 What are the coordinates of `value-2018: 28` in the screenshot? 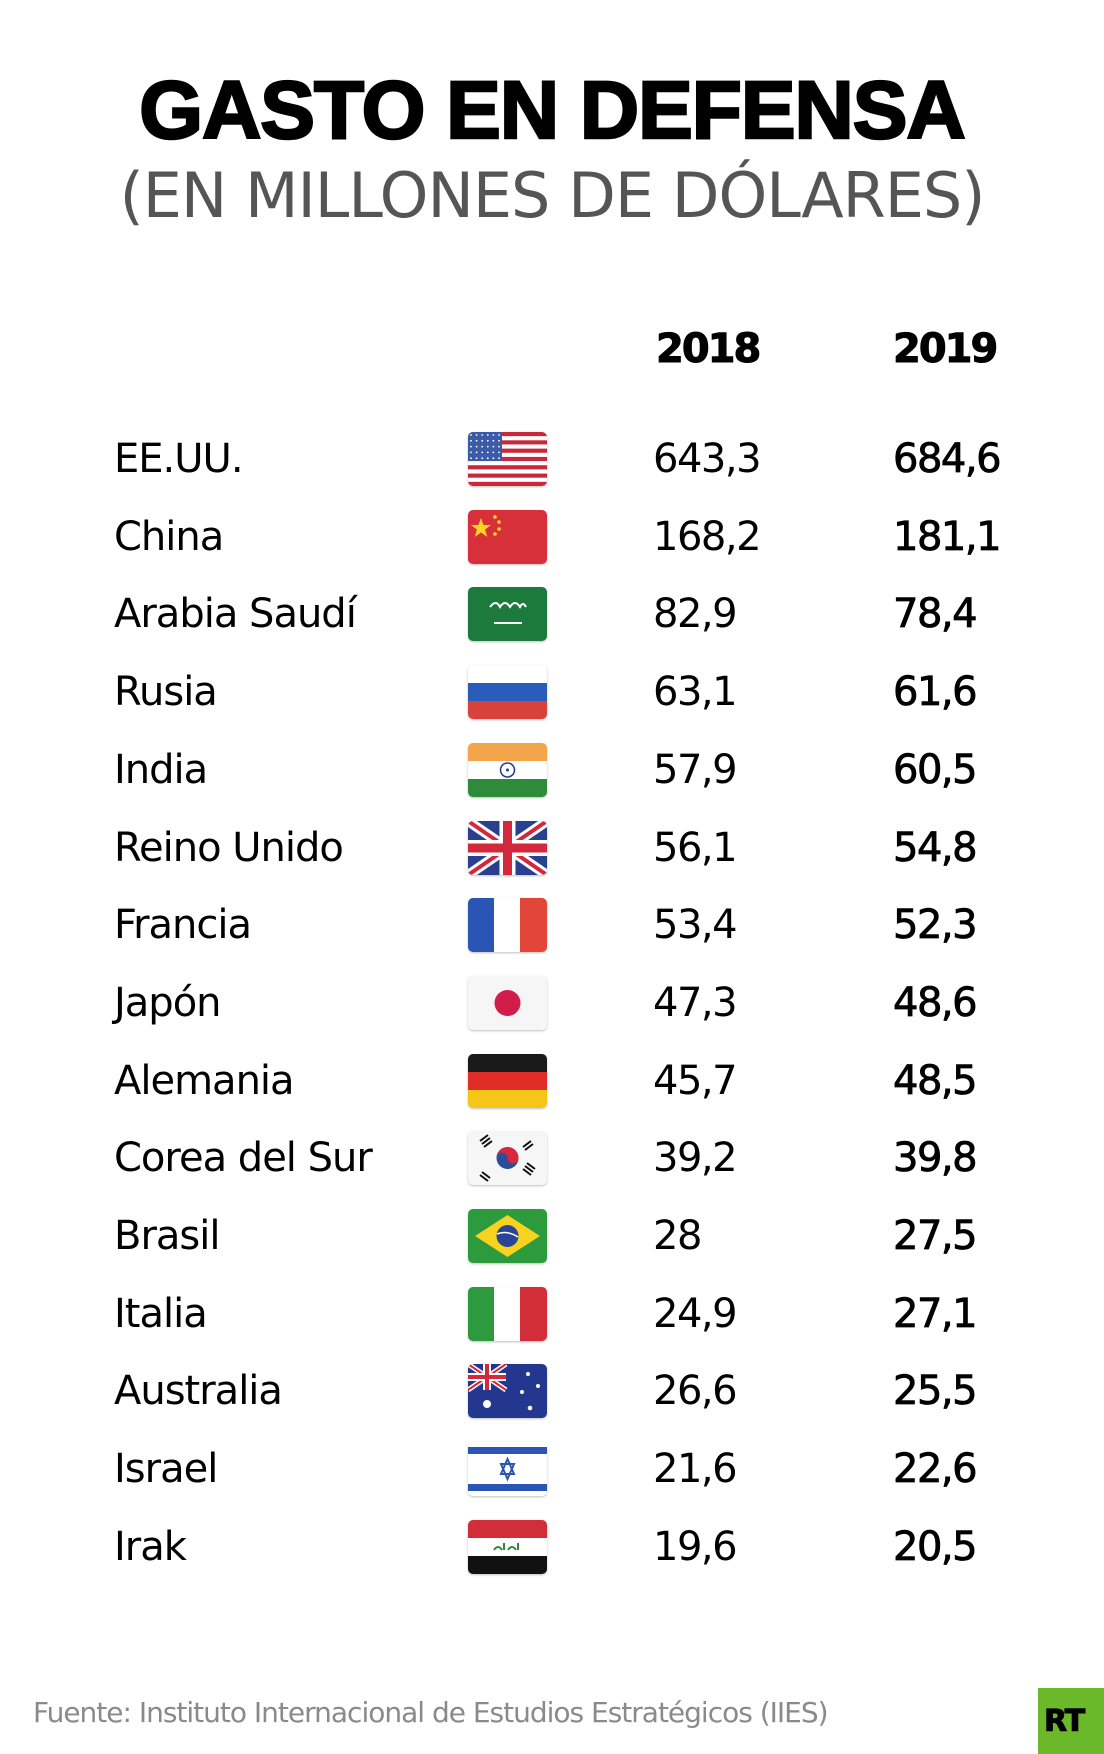 It's located at (677, 1236).